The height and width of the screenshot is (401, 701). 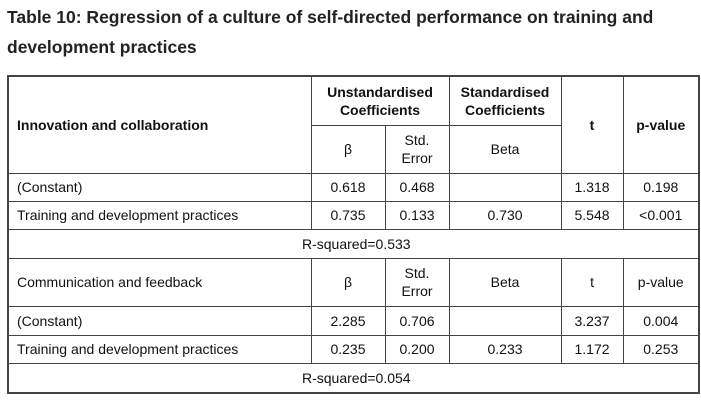 I want to click on cell: 0.468, so click(x=417, y=187).